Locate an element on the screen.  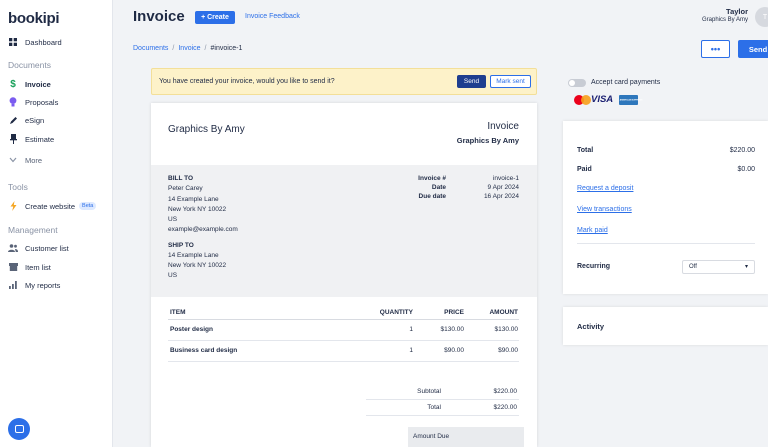
amount-due-box: Amount Due is located at coordinates (466, 437).